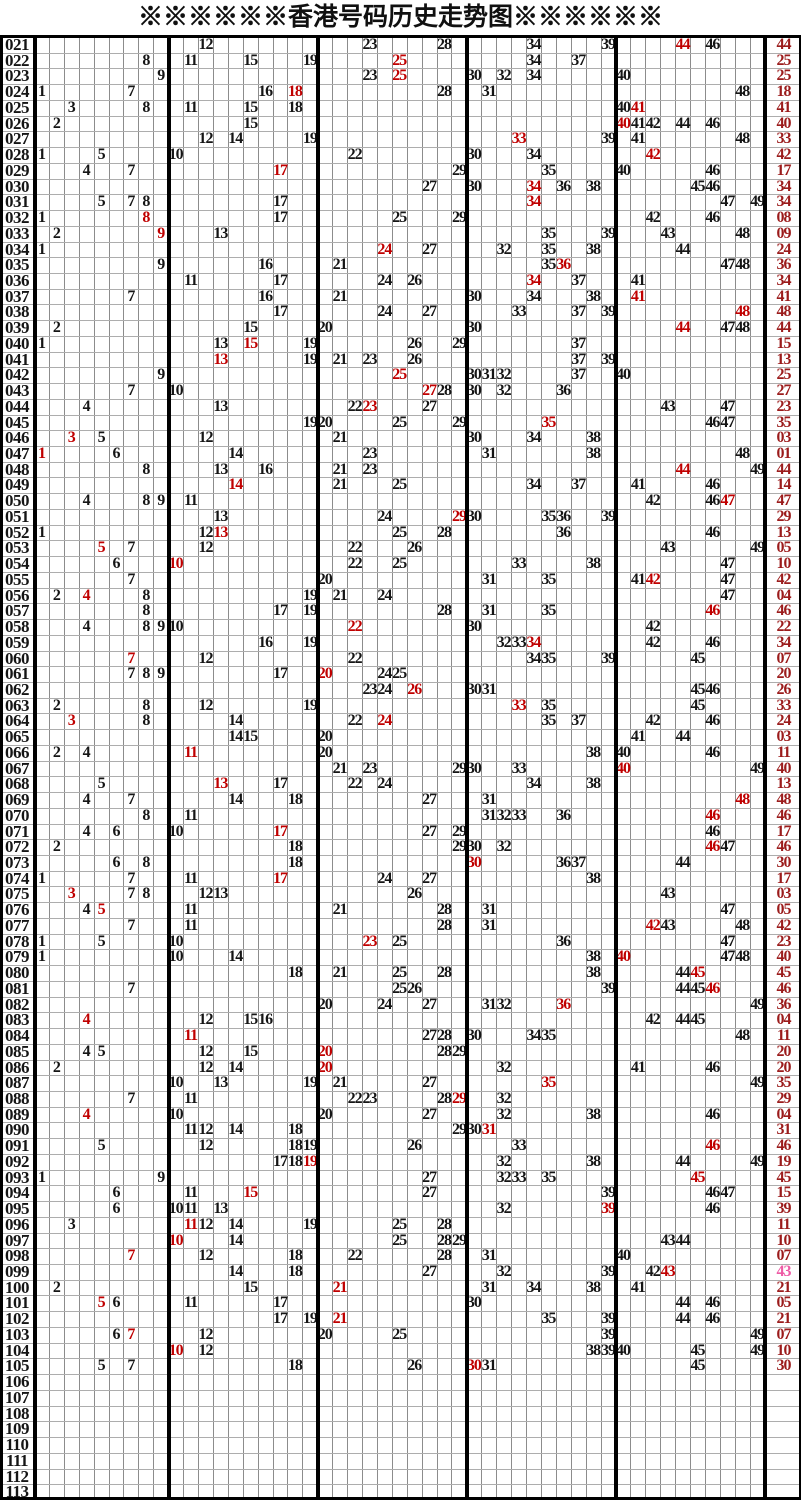 The height and width of the screenshot is (1501, 801). Describe the element at coordinates (400, 737) in the screenshot. I see `draw-row: 065 14 15 20 41 44 03` at that location.